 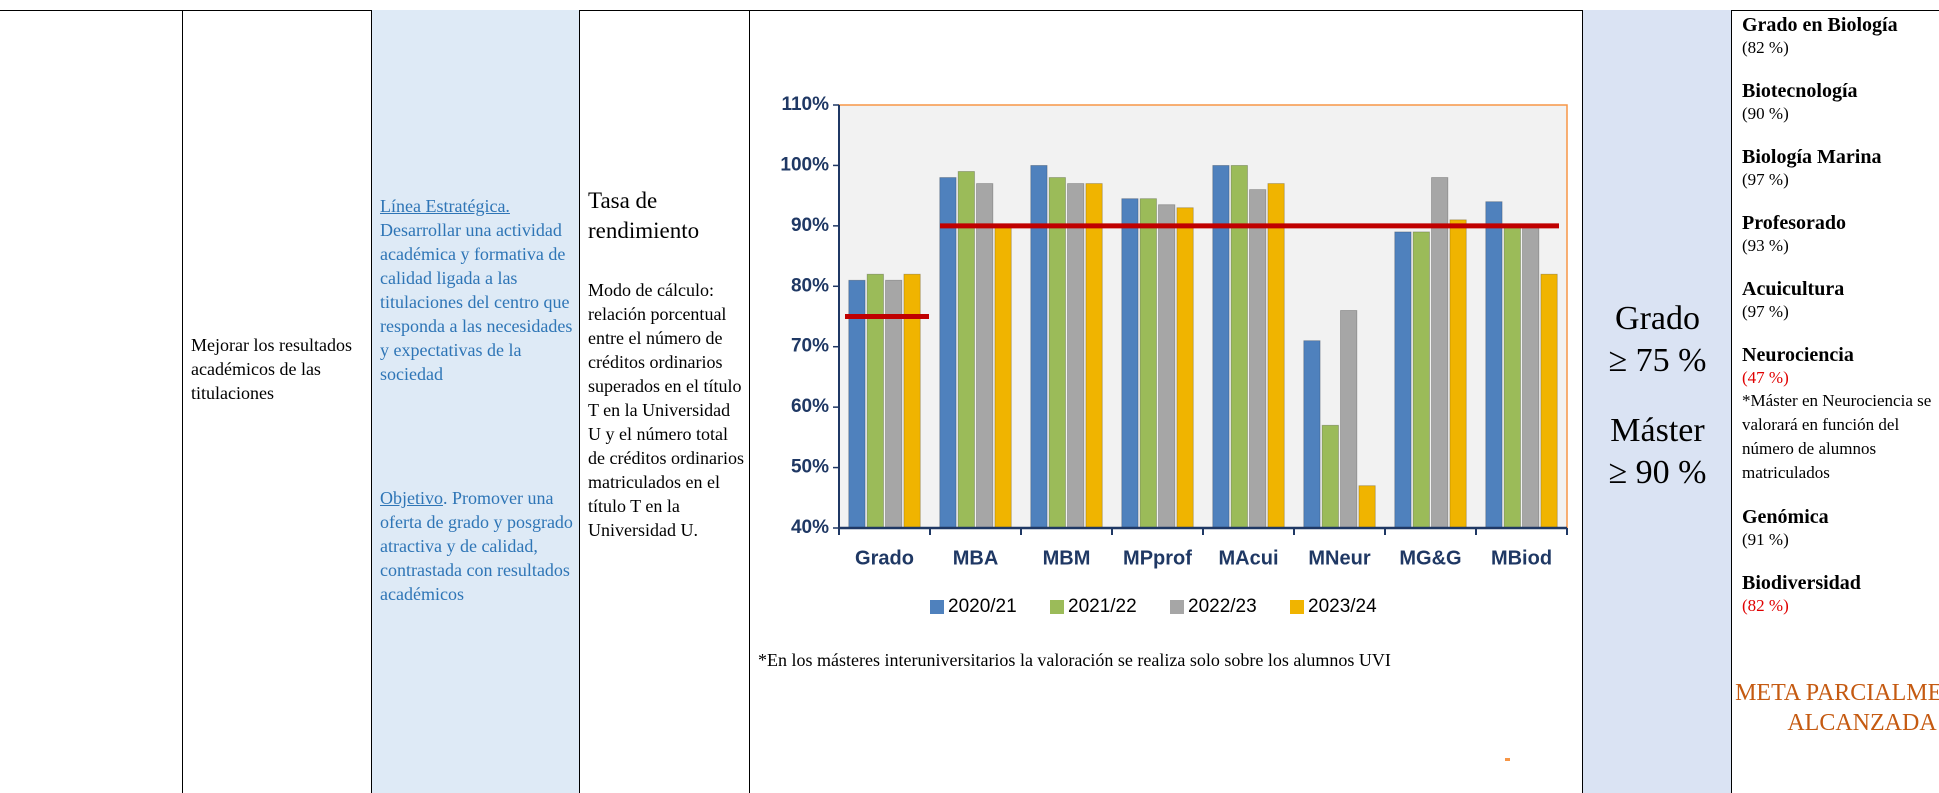 What do you see at coordinates (1067, 558) in the screenshot?
I see `x-tick-label: MBM` at bounding box center [1067, 558].